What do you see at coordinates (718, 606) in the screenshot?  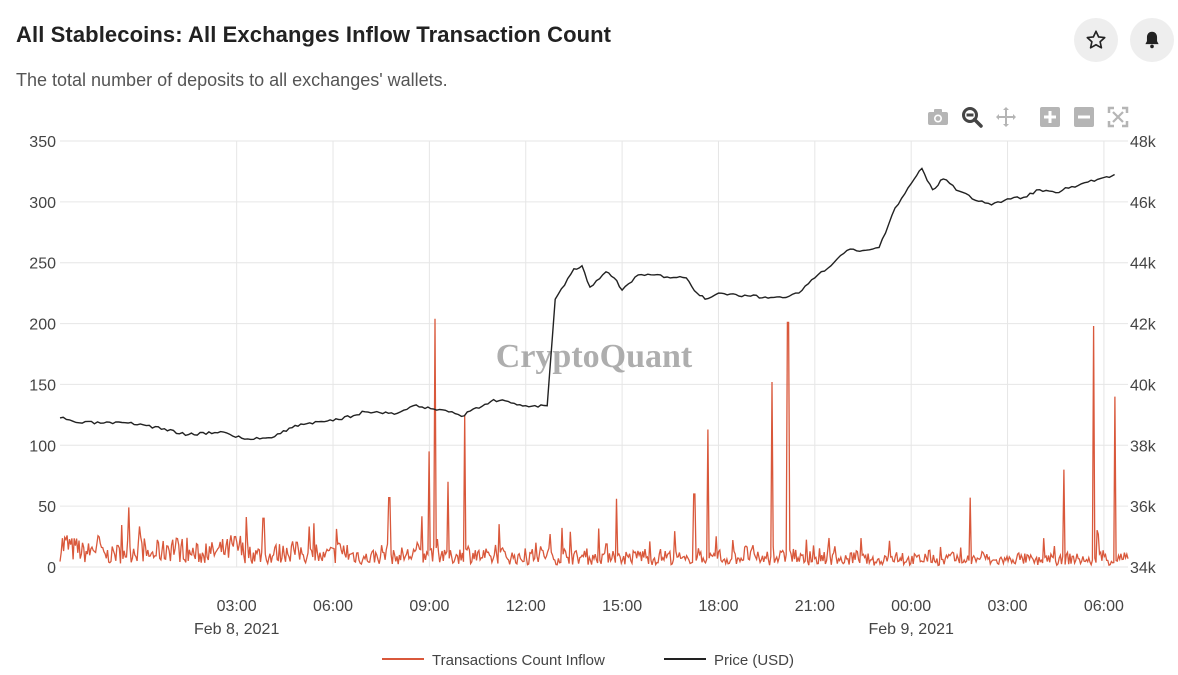 I see `x-tick-label: 18:00` at bounding box center [718, 606].